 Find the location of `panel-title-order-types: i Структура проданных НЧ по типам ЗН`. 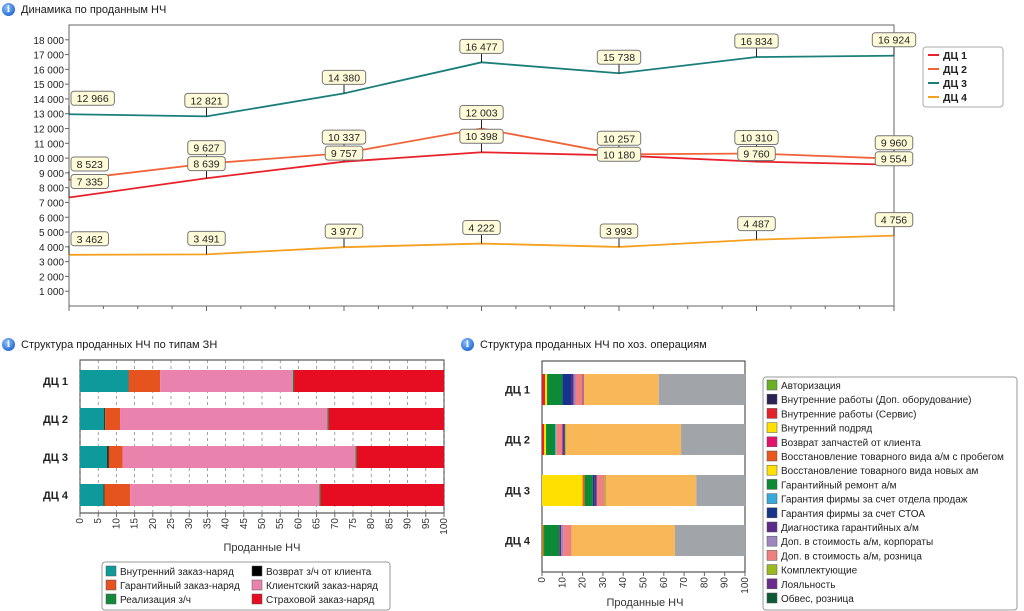

panel-title-order-types: i Структура проданных НЧ по типам ЗН is located at coordinates (109, 344).